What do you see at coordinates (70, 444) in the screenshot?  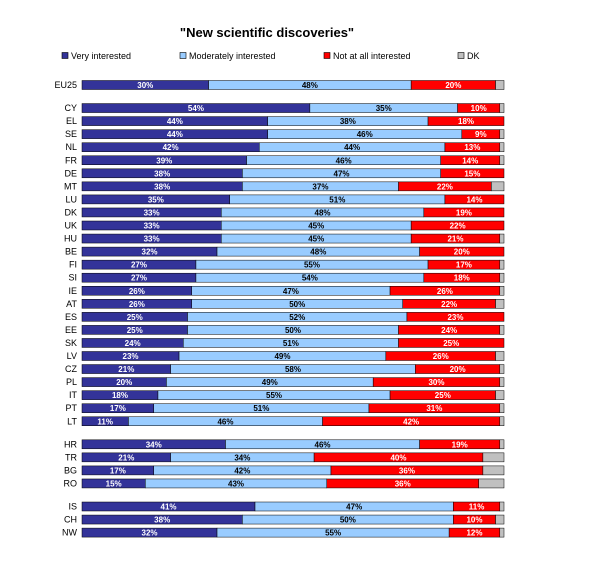 I see `category-label: HR` at bounding box center [70, 444].